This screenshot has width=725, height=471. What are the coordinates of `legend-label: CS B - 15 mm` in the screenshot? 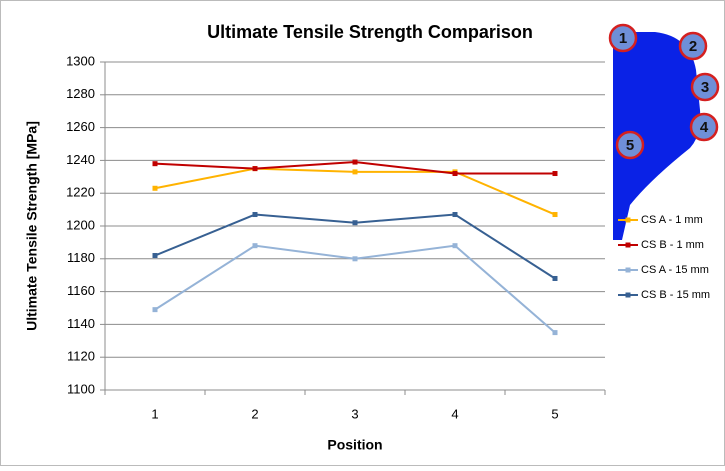 It's located at (675, 295).